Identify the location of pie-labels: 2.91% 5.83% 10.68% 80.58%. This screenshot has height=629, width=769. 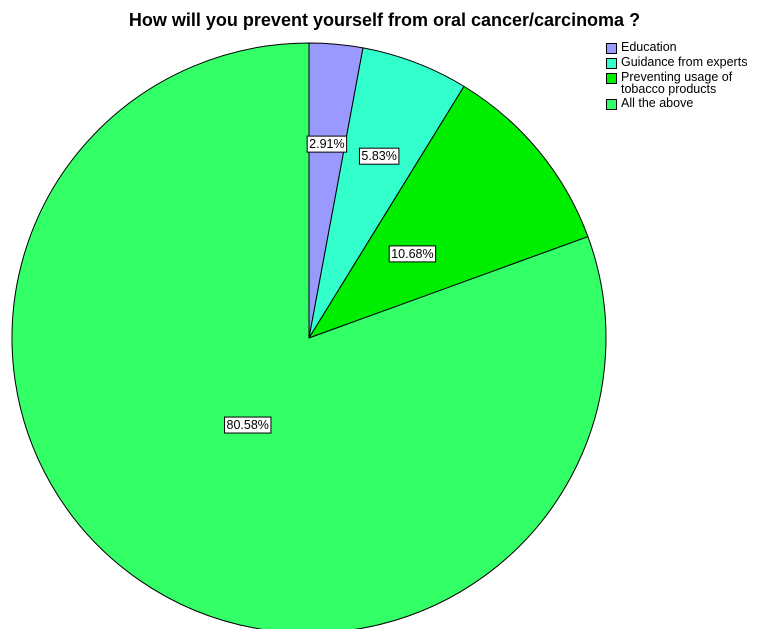
(330, 284).